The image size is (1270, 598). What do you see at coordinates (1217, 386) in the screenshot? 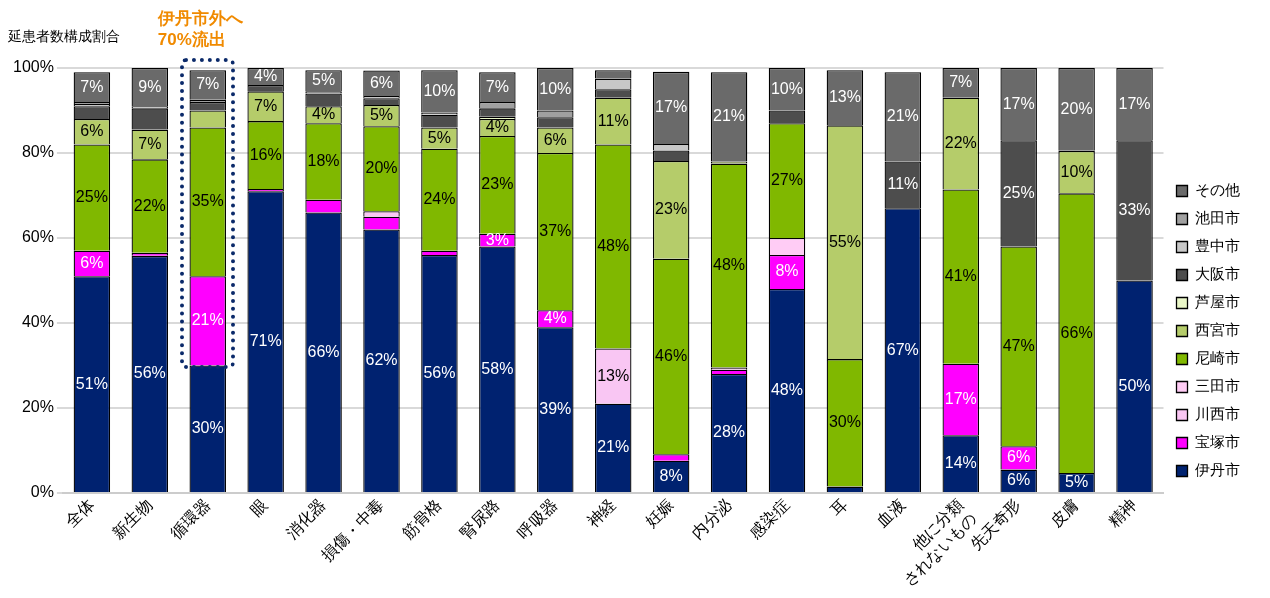
I see `legend-label: 三田市` at bounding box center [1217, 386].